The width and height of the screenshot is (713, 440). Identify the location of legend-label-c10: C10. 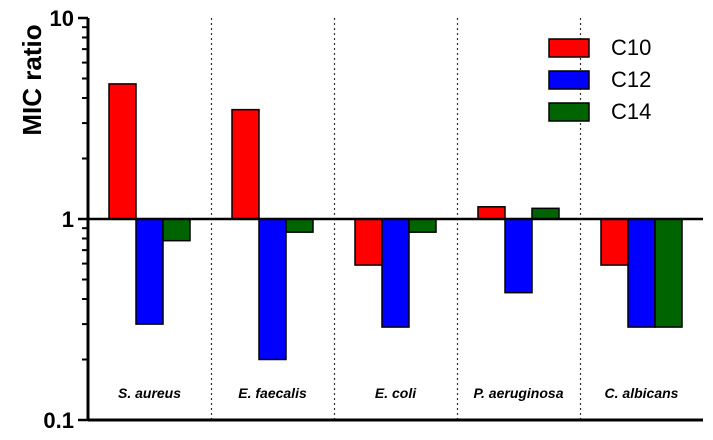
(631, 47).